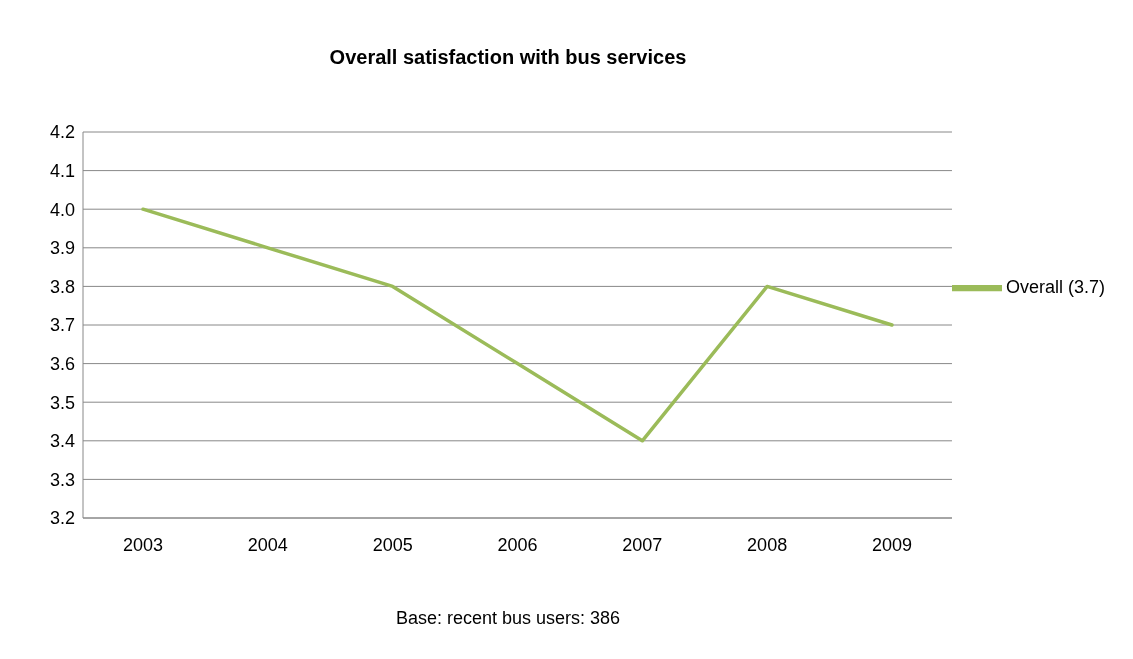 Image resolution: width=1133 pixels, height=659 pixels. I want to click on chart-title: Overall satisfaction with bus services, so click(508, 57).